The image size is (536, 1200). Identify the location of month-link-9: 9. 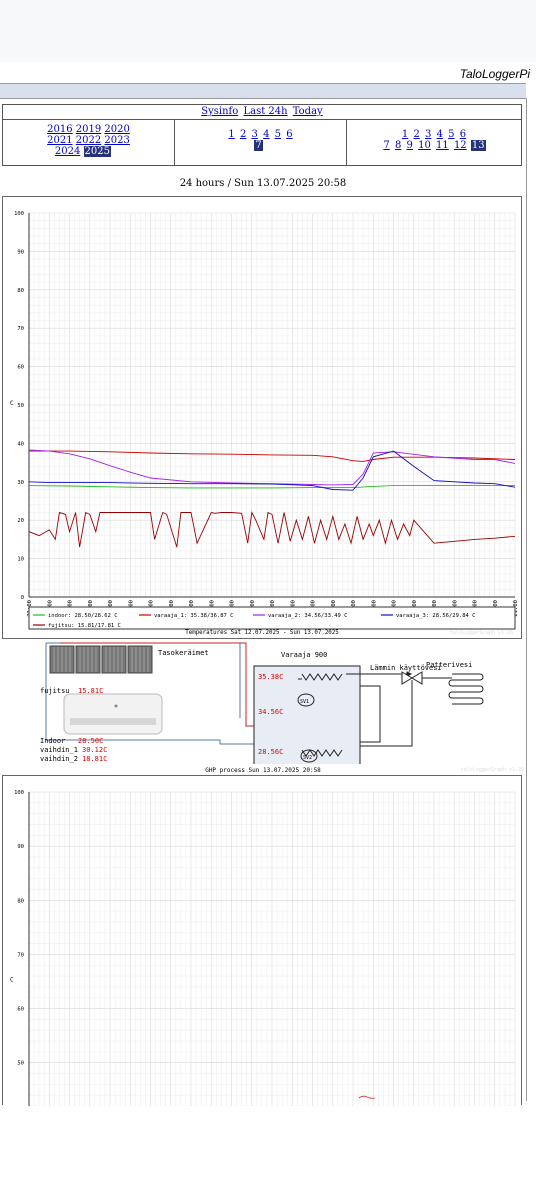
(409, 145).